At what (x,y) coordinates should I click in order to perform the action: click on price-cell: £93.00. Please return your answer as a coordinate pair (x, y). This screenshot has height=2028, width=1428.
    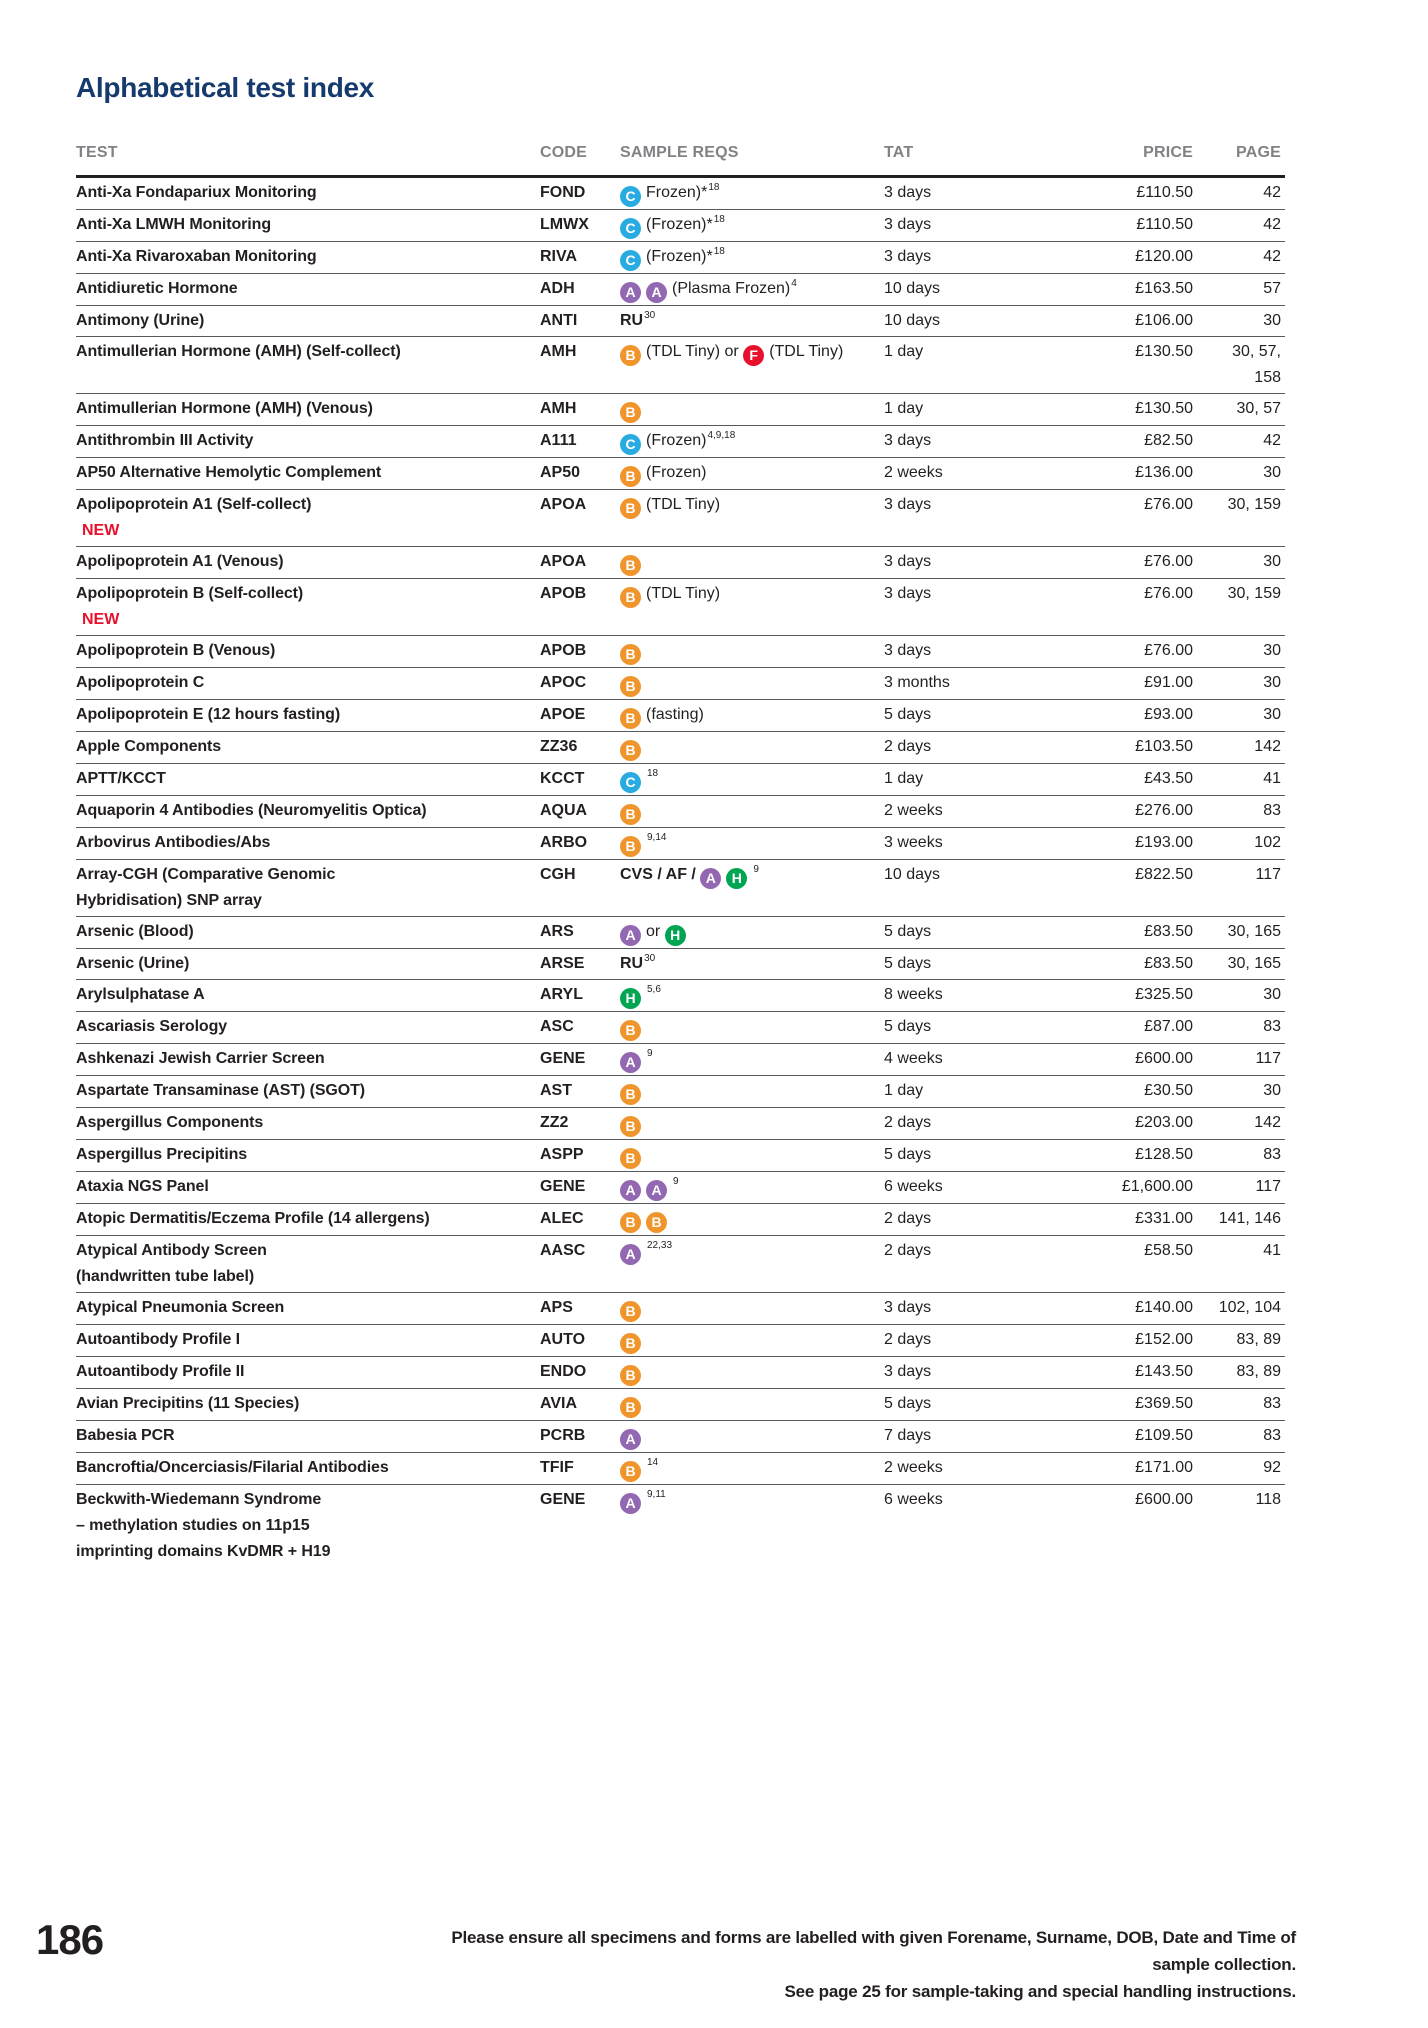
    Looking at the image, I should click on (1168, 714).